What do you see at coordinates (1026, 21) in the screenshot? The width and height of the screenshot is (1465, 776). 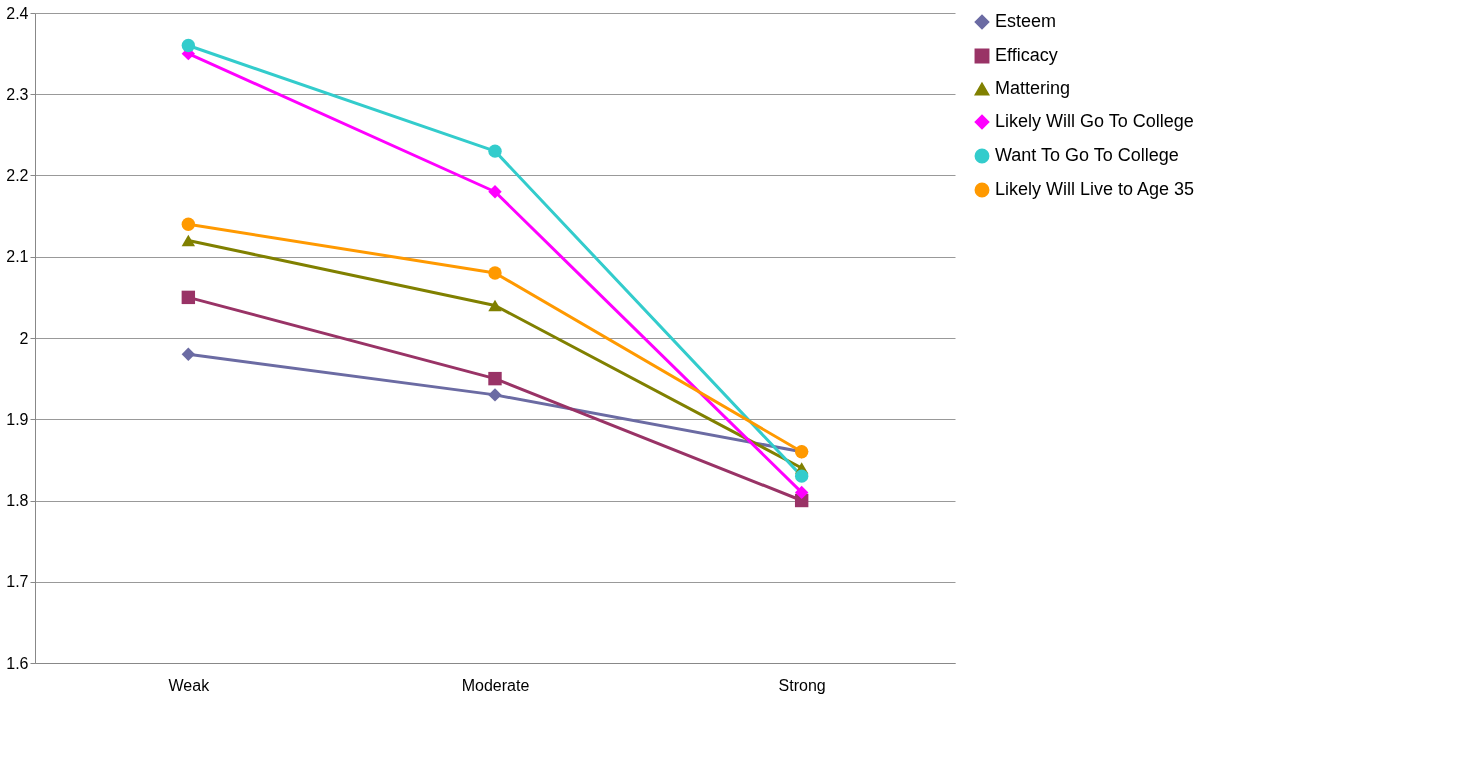 I see `legend-label: Esteem` at bounding box center [1026, 21].